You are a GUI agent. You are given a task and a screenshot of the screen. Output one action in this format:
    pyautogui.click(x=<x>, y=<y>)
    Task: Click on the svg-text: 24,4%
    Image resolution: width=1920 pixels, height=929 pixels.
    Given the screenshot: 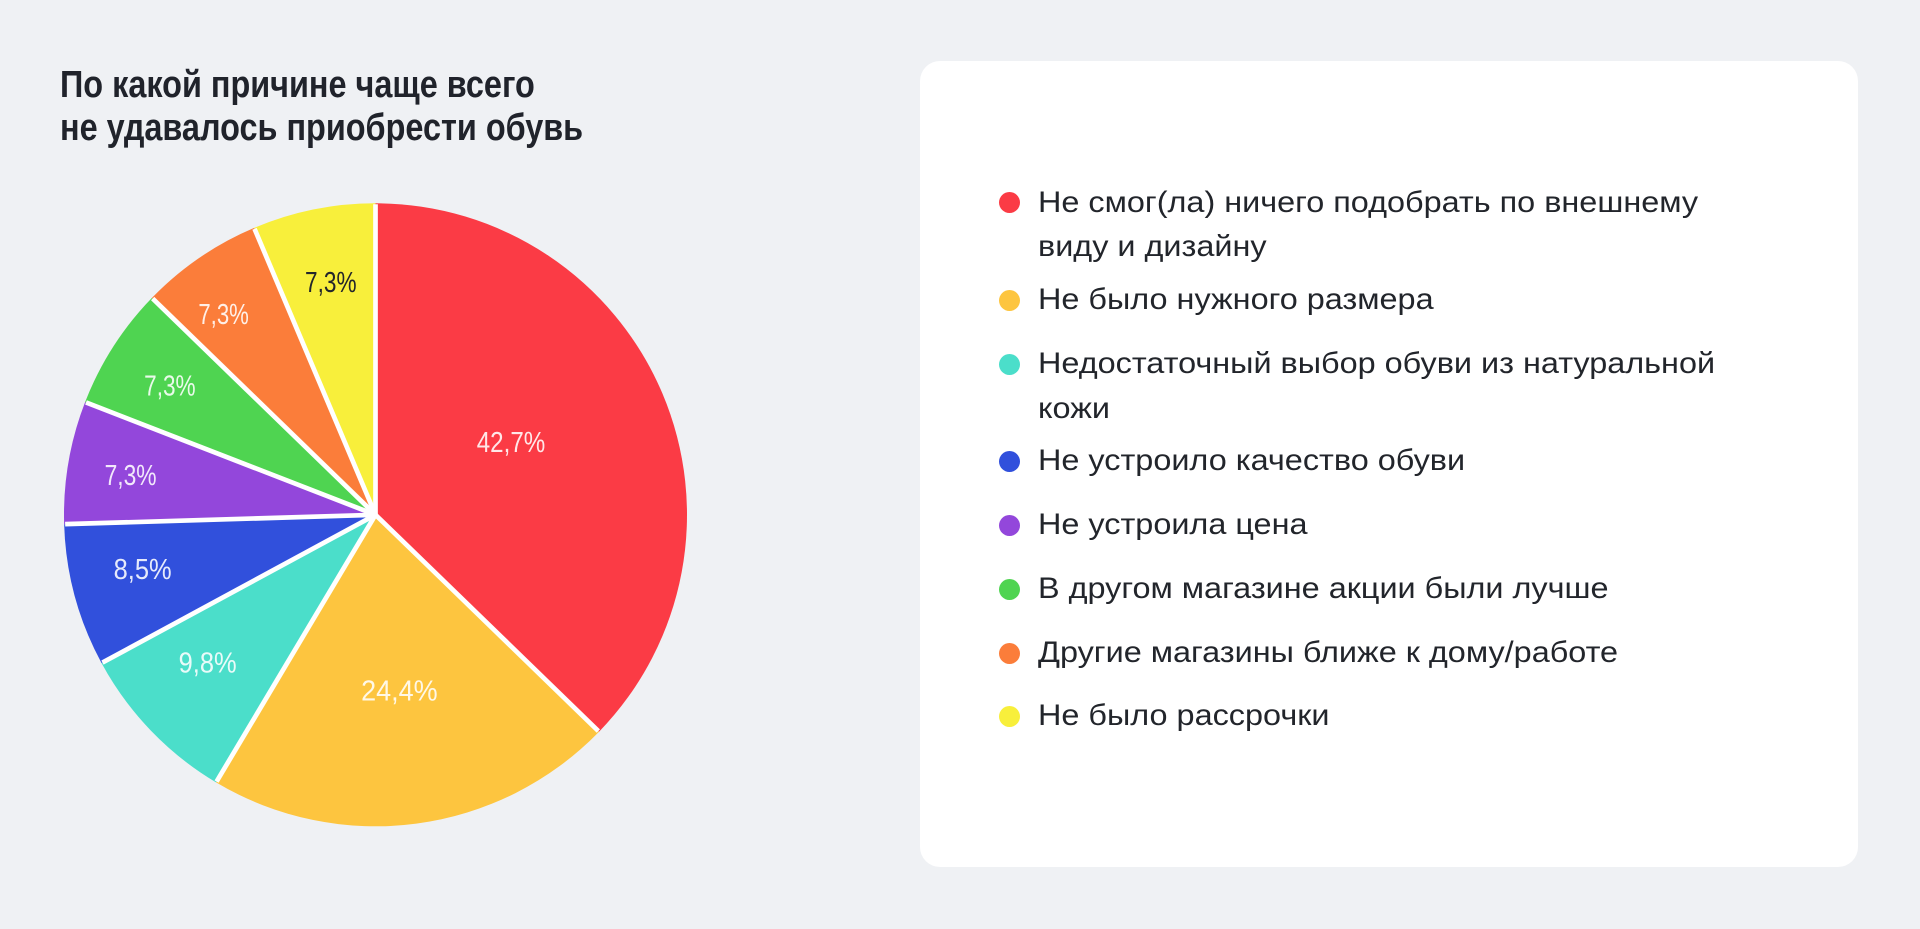 What is the action you would take?
    pyautogui.click(x=399, y=691)
    